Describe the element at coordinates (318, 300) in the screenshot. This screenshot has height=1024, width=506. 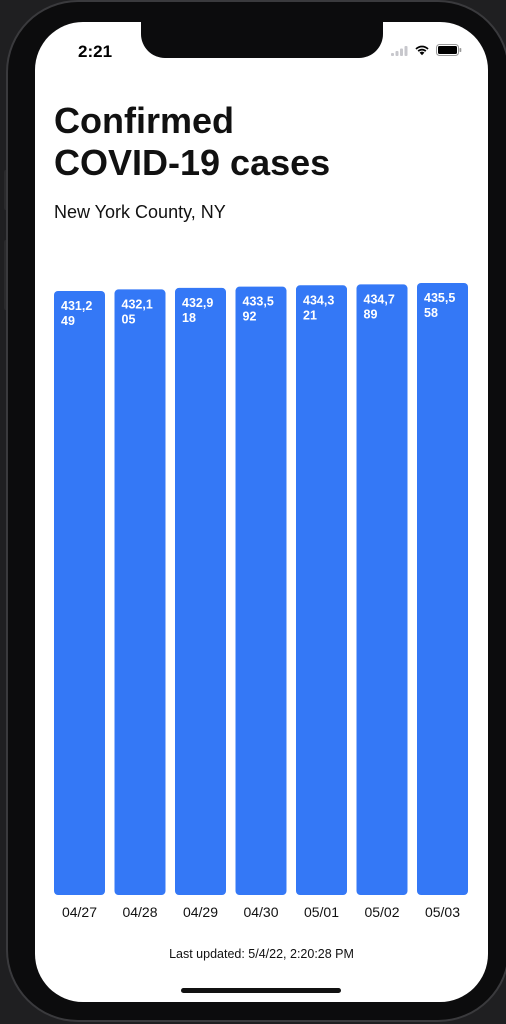
I see `bar-value-label: 434,3` at that location.